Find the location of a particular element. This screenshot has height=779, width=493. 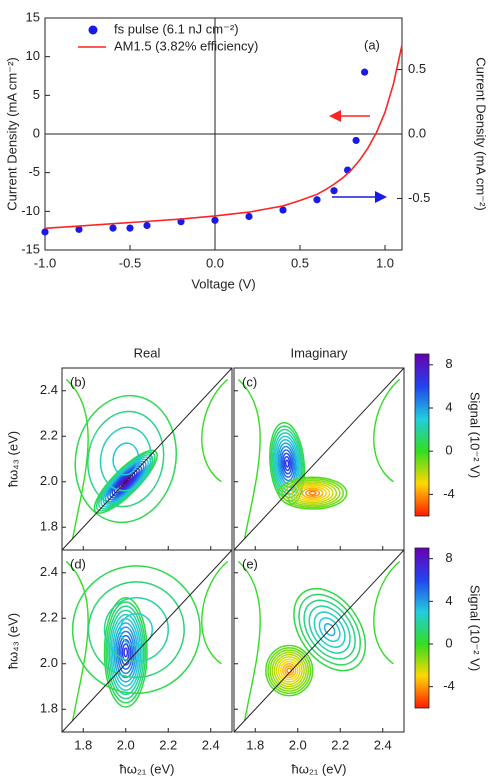

y2-tick-label: 0.0 is located at coordinates (417, 132).